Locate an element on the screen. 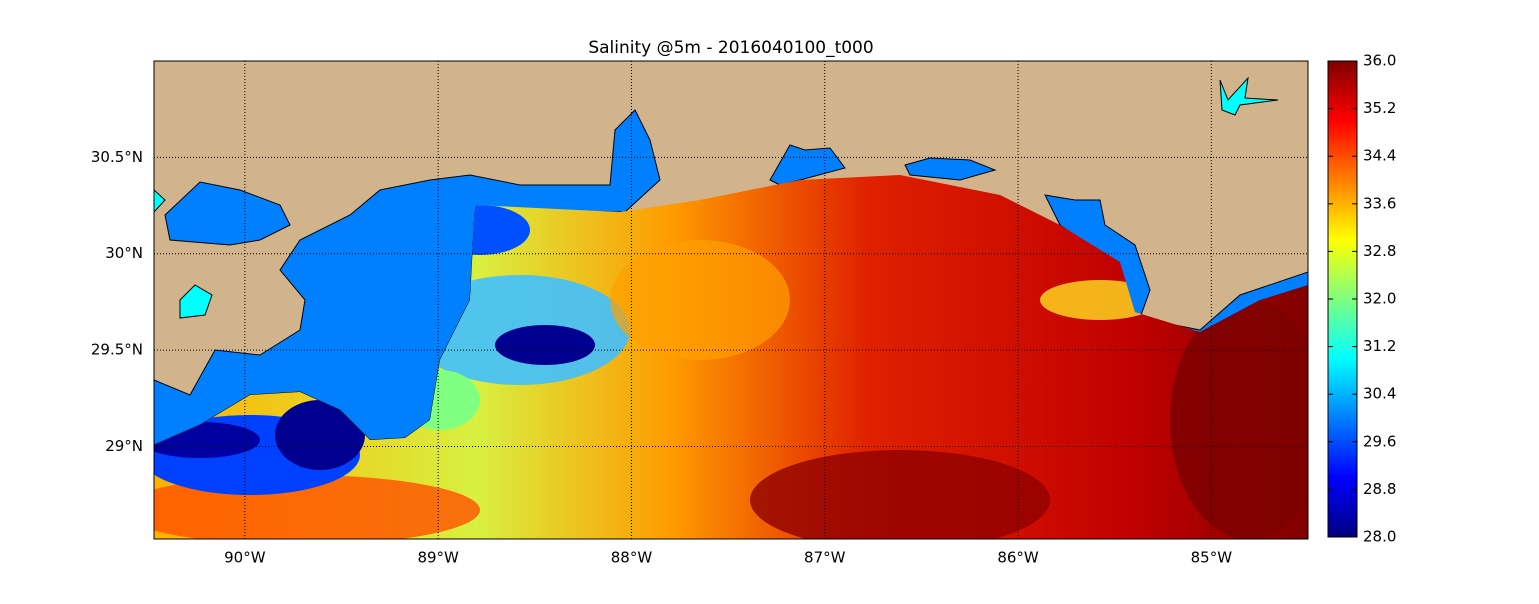  colorbar-tick-label: 30.4 is located at coordinates (1379, 394).